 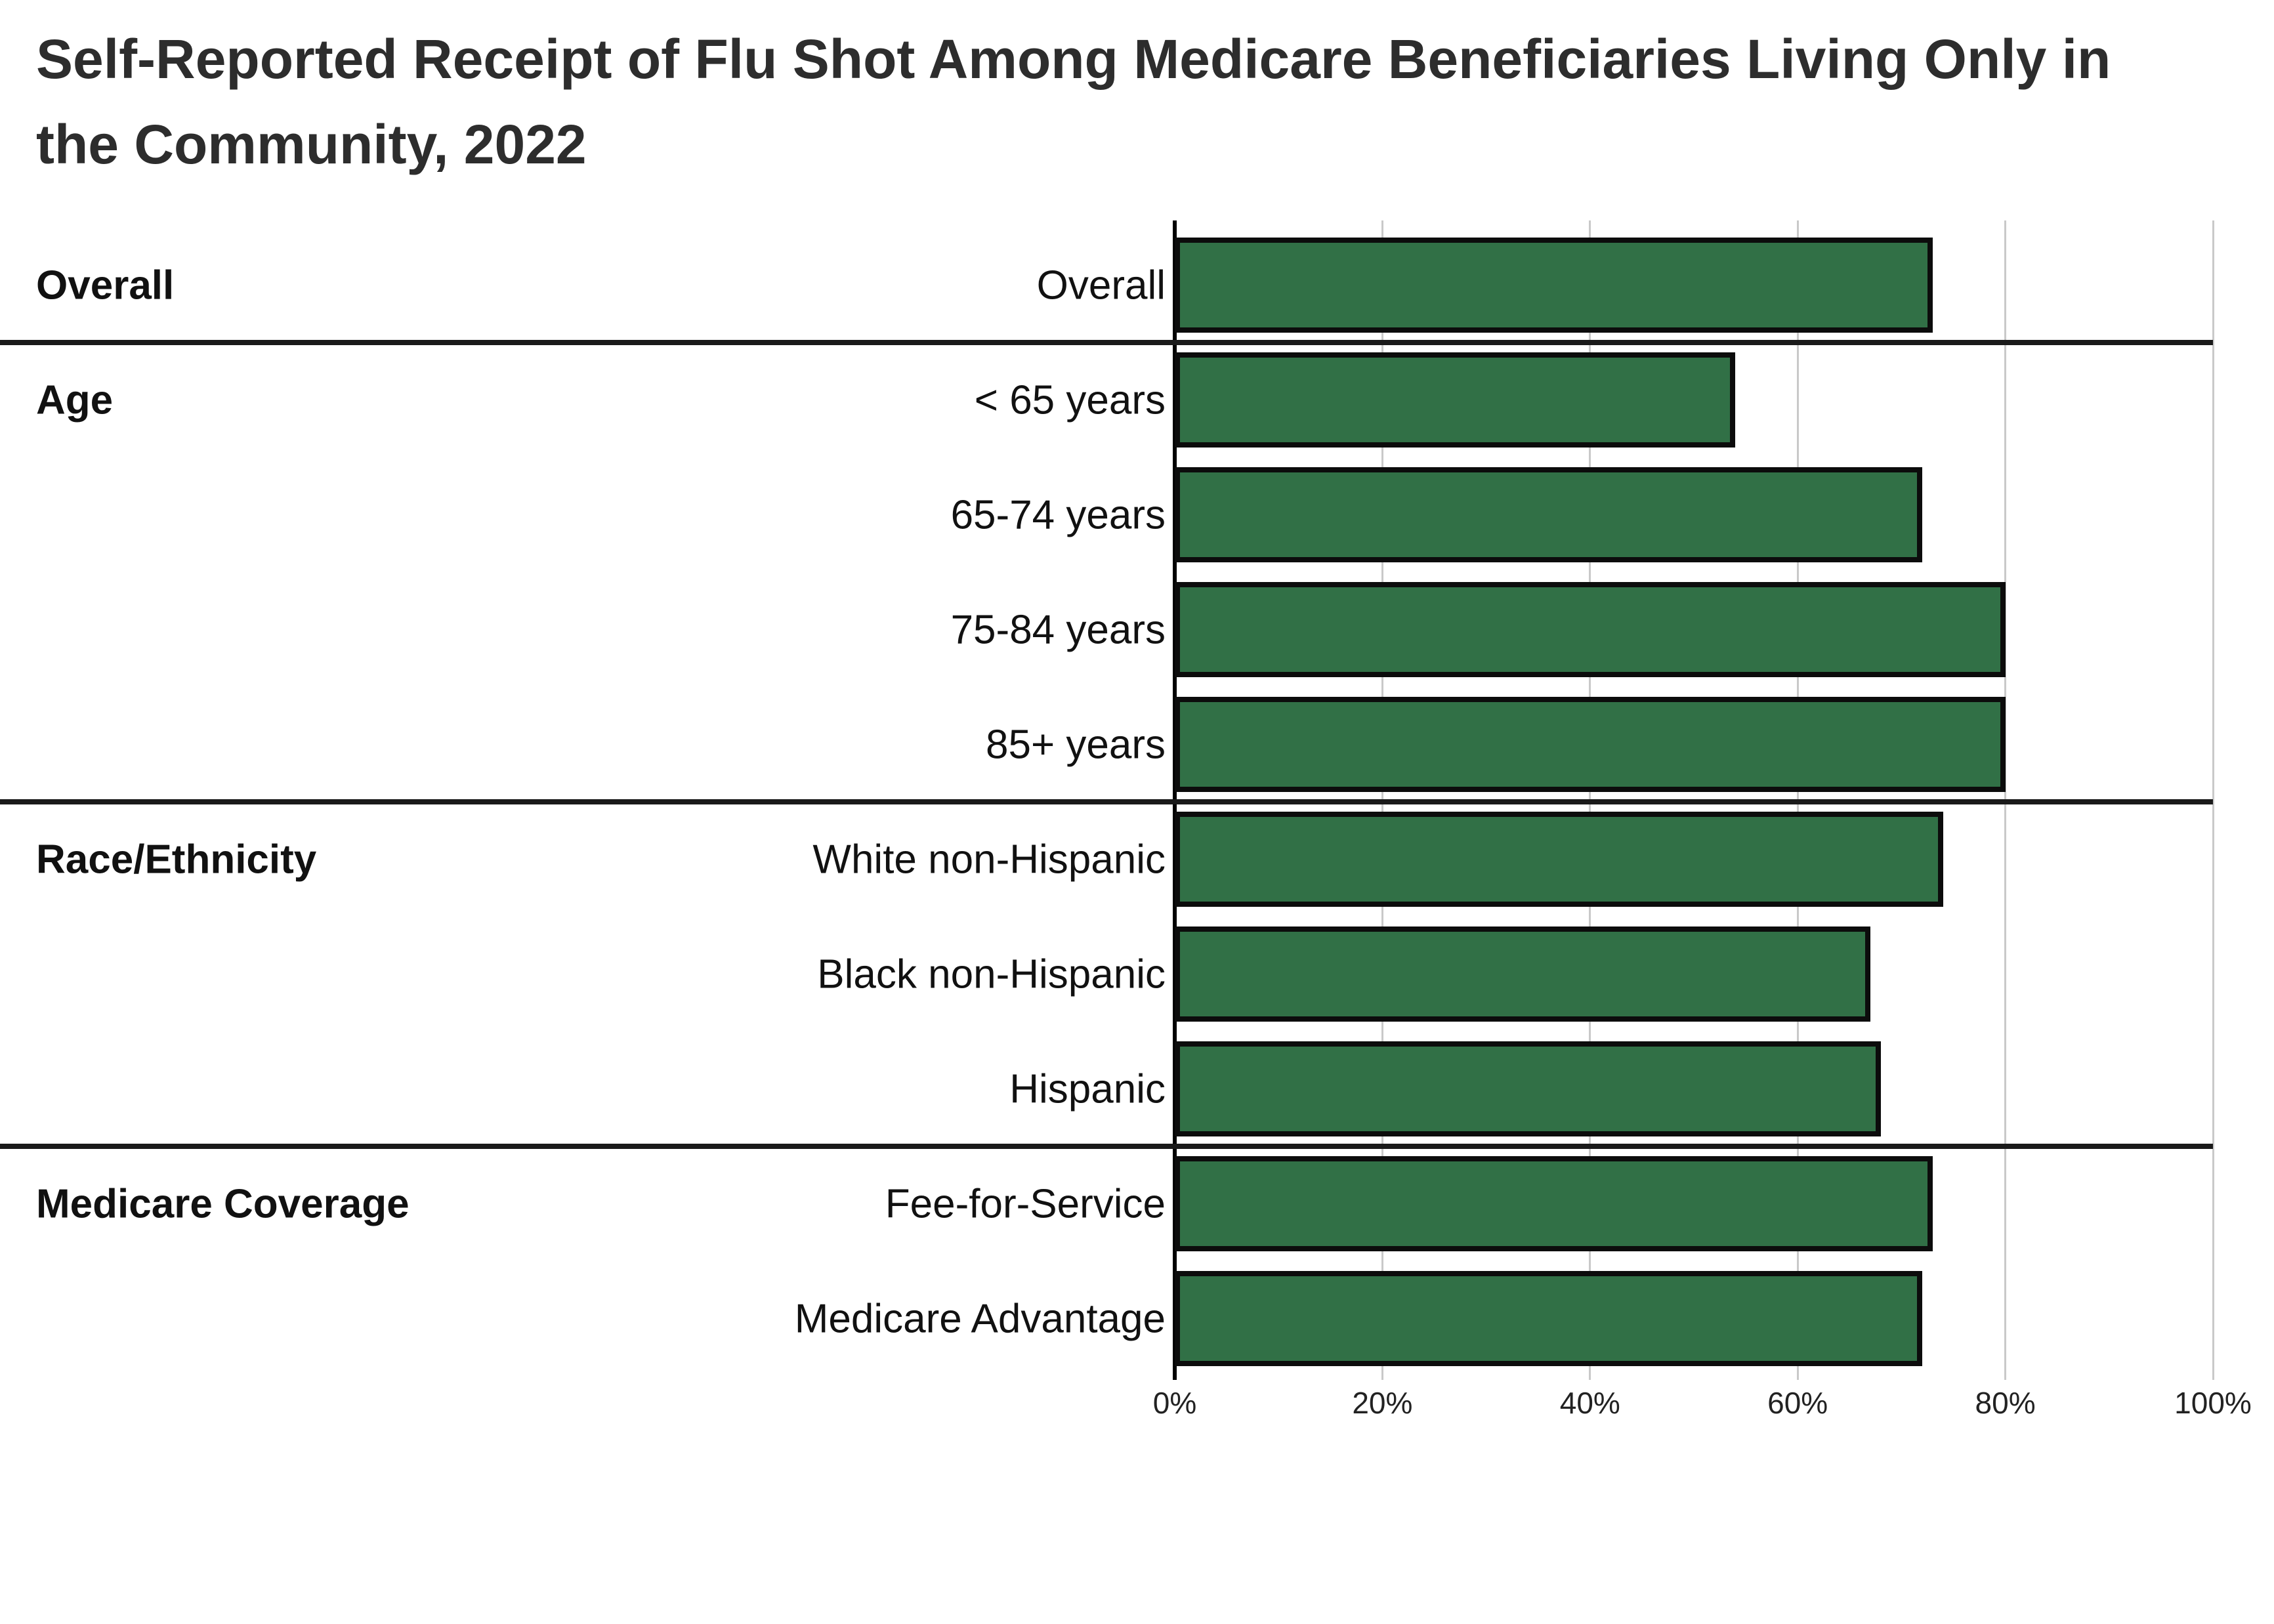 I want to click on row-label: 65-74 years, so click(x=1058, y=514).